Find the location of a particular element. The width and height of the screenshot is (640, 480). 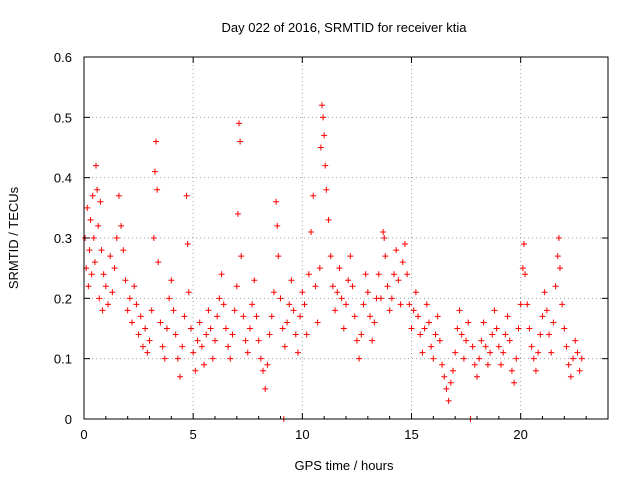

y-tick-label: 0.1 is located at coordinates (63, 359).